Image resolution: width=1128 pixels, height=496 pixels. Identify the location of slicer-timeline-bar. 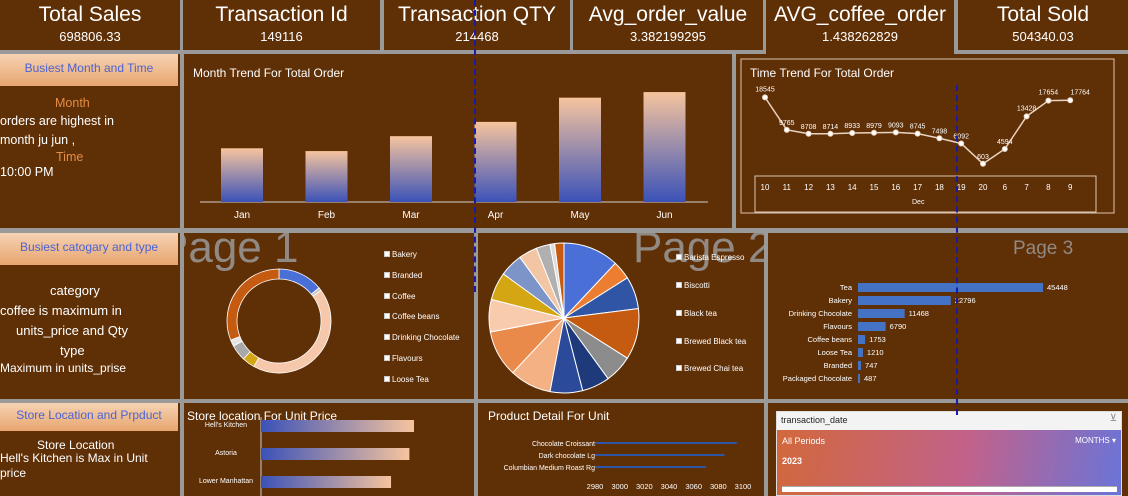
(949, 489).